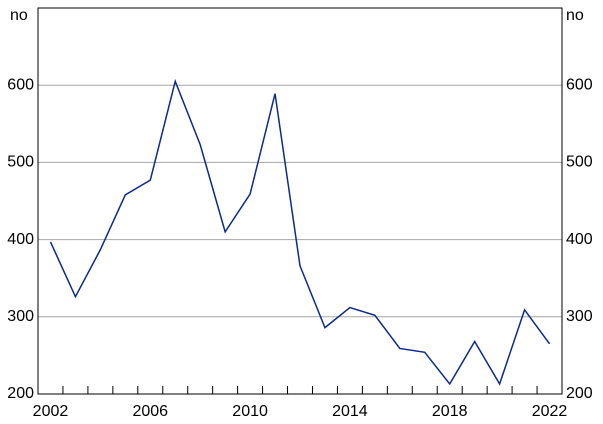 The width and height of the screenshot is (603, 424). Describe the element at coordinates (20, 239) in the screenshot. I see `y-tick-label: 400` at that location.